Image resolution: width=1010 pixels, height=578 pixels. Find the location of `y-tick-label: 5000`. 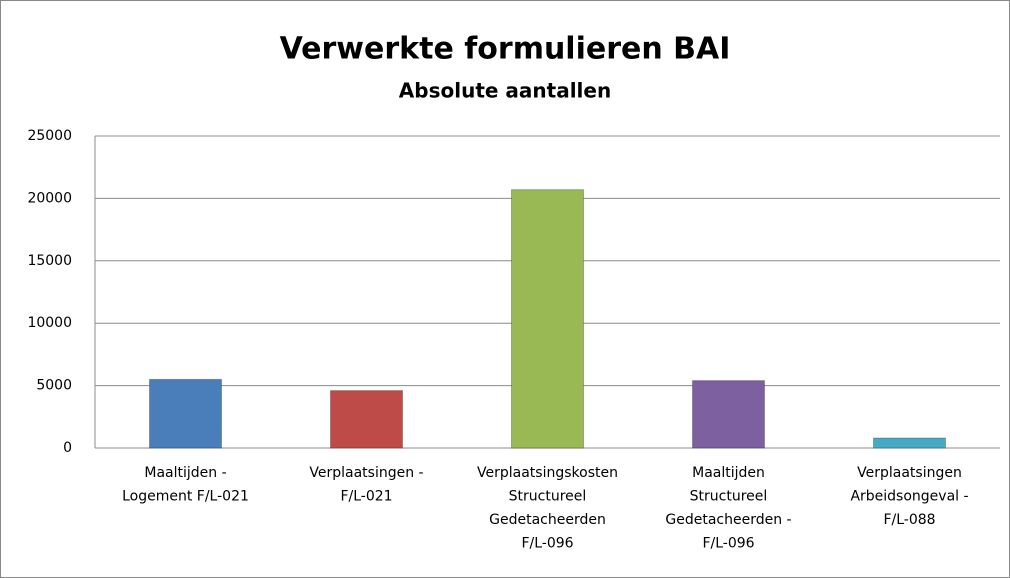

y-tick-label: 5000 is located at coordinates (54, 386).